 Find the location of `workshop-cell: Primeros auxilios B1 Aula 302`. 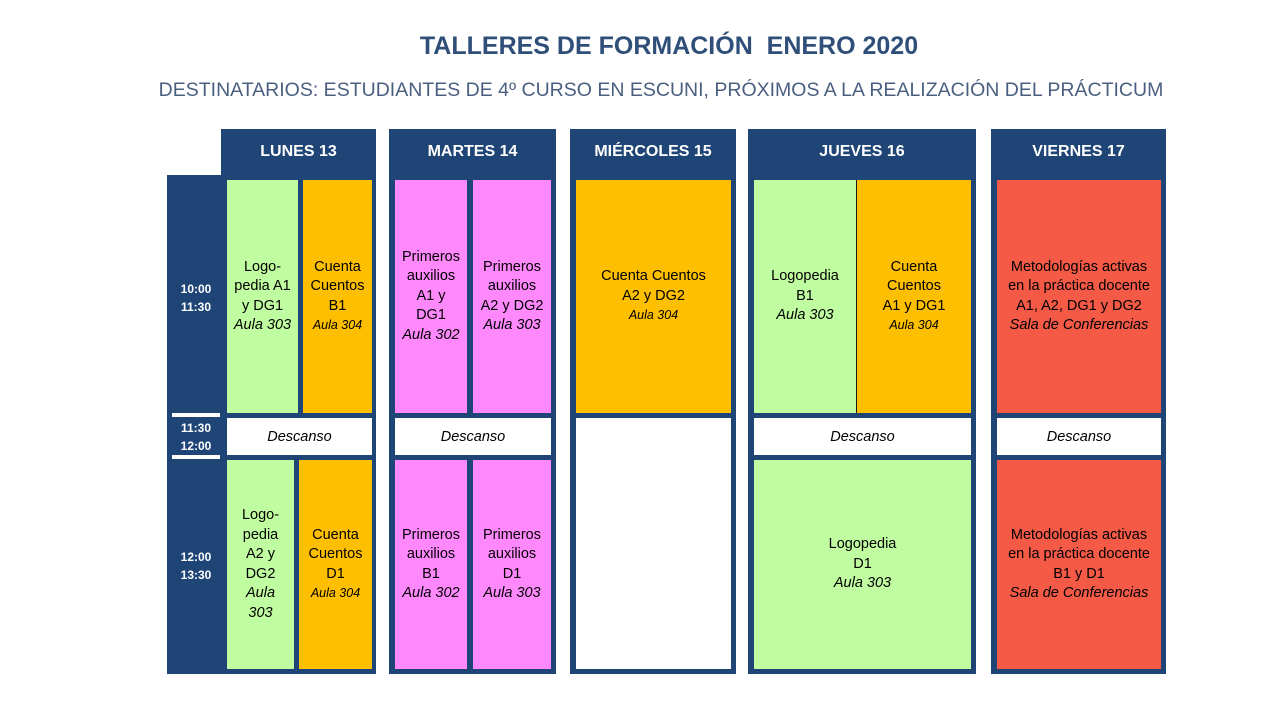

workshop-cell: Primeros auxilios B1 Aula 302 is located at coordinates (431, 564).